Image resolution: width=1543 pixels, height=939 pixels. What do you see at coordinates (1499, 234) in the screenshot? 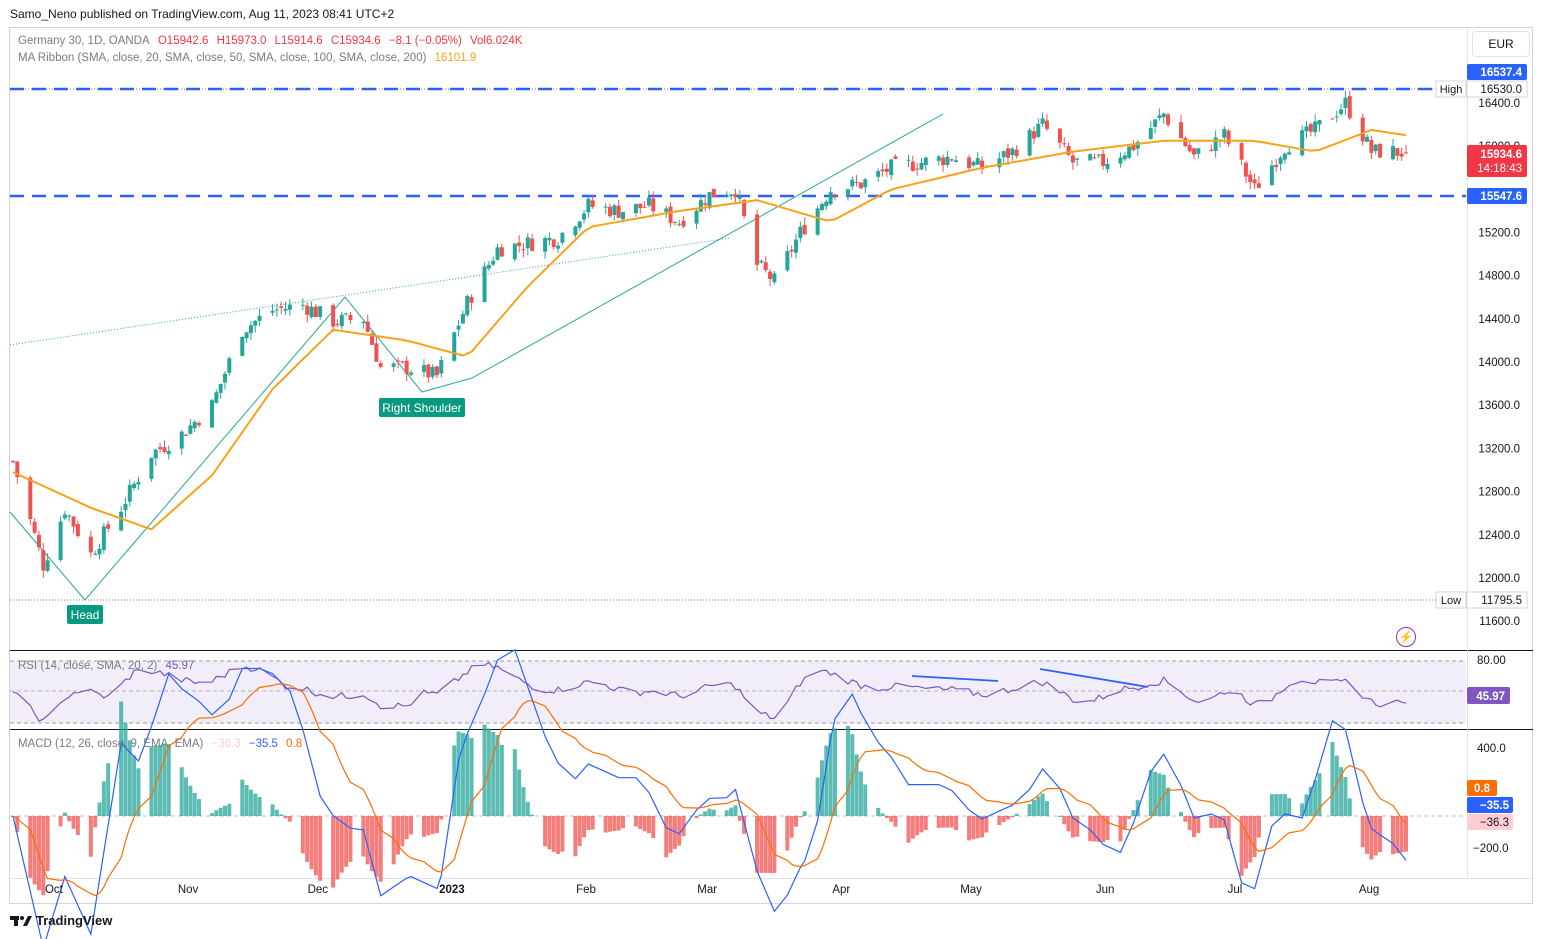
I see `price-tick-label: 15200.0` at bounding box center [1499, 234].